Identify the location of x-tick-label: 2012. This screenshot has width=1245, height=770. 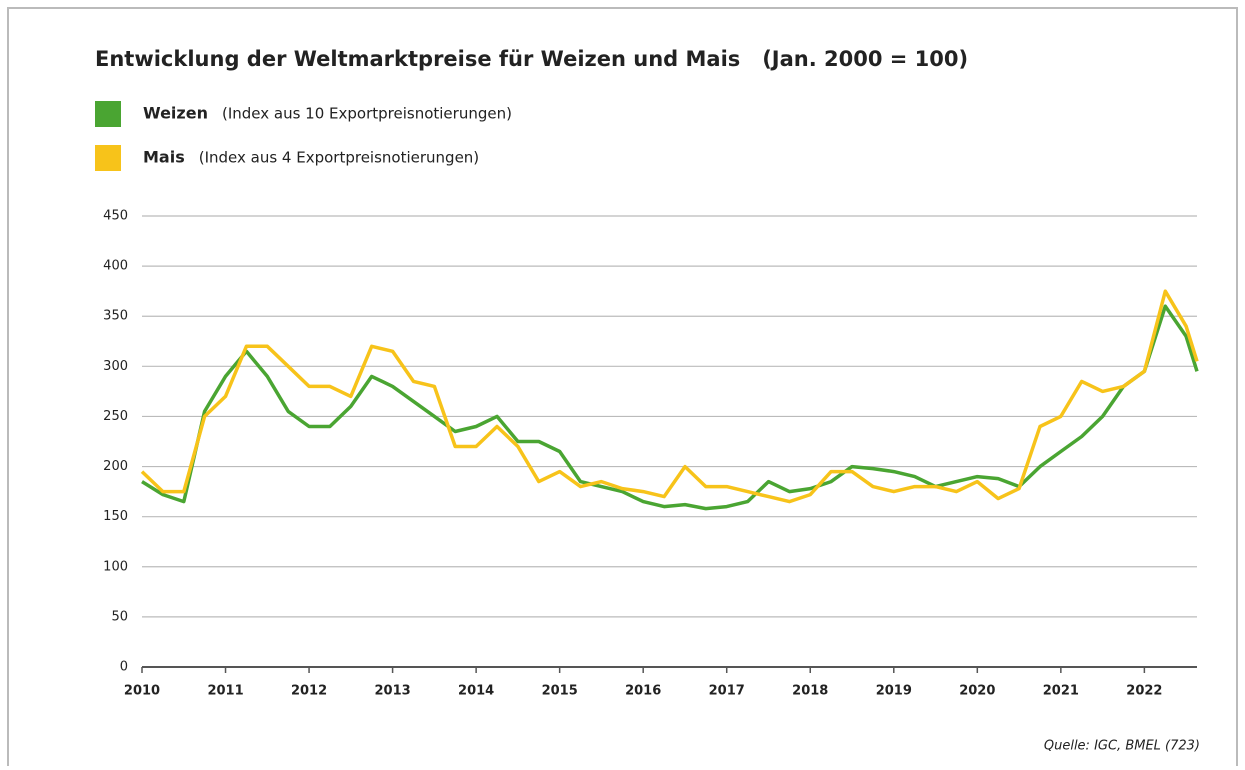
(309, 691).